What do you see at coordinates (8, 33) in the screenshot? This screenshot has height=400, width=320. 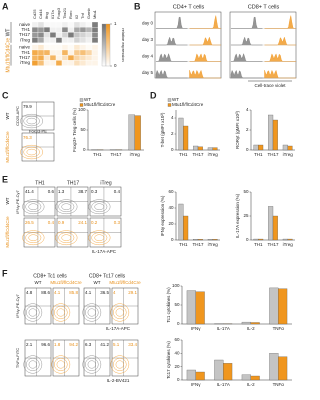 I see `group-label: WT` at bounding box center [8, 33].